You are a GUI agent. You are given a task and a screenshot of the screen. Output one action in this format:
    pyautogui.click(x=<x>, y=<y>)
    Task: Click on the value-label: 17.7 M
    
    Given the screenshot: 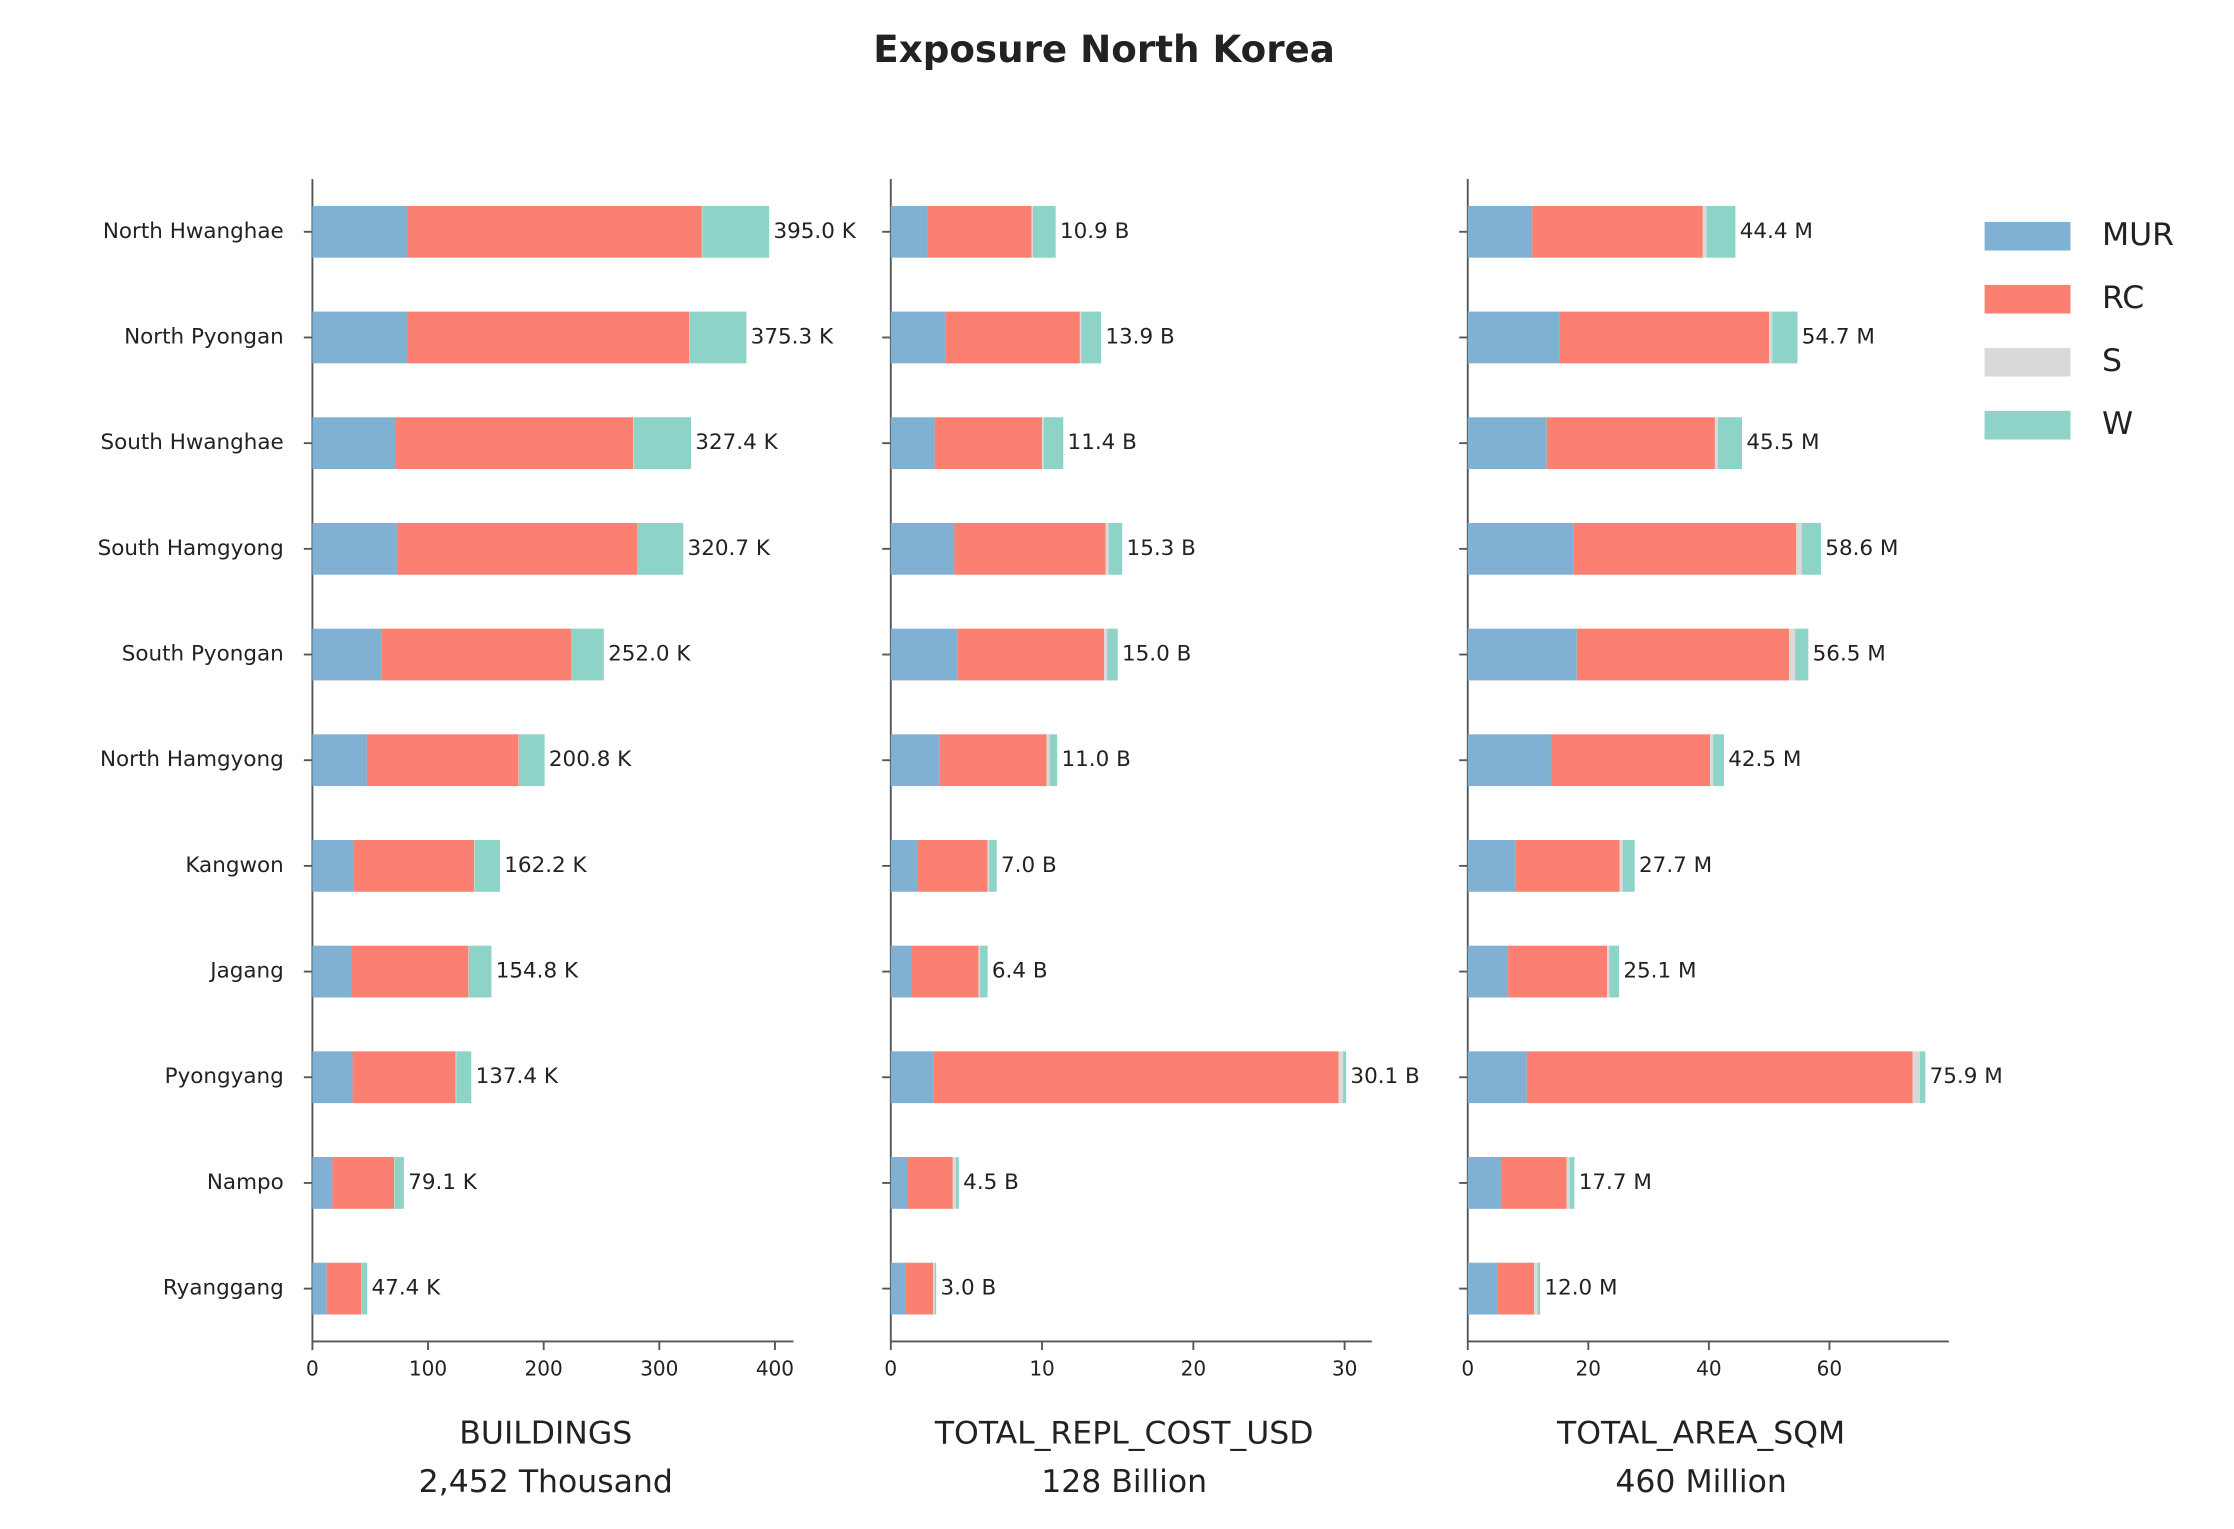 What is the action you would take?
    pyautogui.click(x=1615, y=1182)
    